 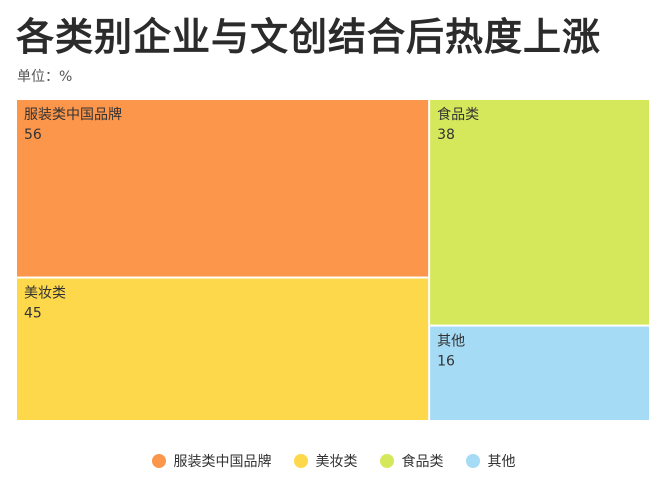 I want to click on chart-title: 各类别企业与文创结合后热度上涨, so click(x=309, y=37).